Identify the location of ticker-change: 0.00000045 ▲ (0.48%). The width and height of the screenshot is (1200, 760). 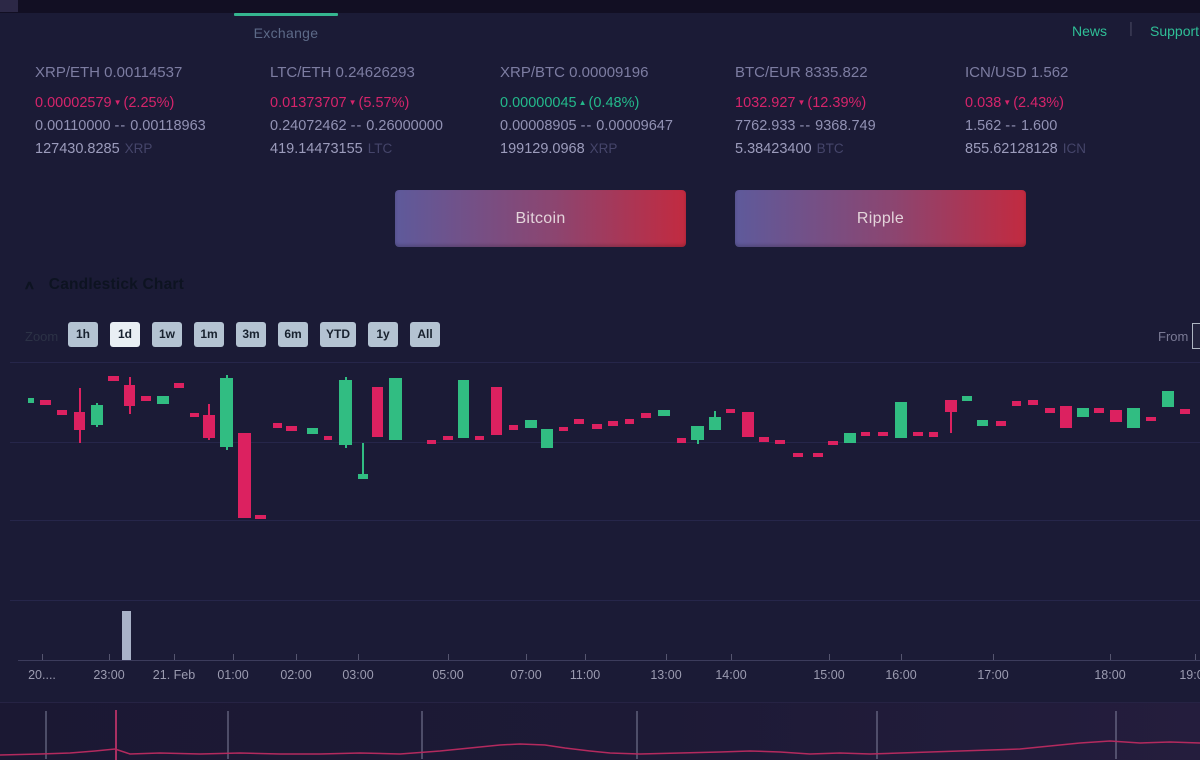
(570, 103).